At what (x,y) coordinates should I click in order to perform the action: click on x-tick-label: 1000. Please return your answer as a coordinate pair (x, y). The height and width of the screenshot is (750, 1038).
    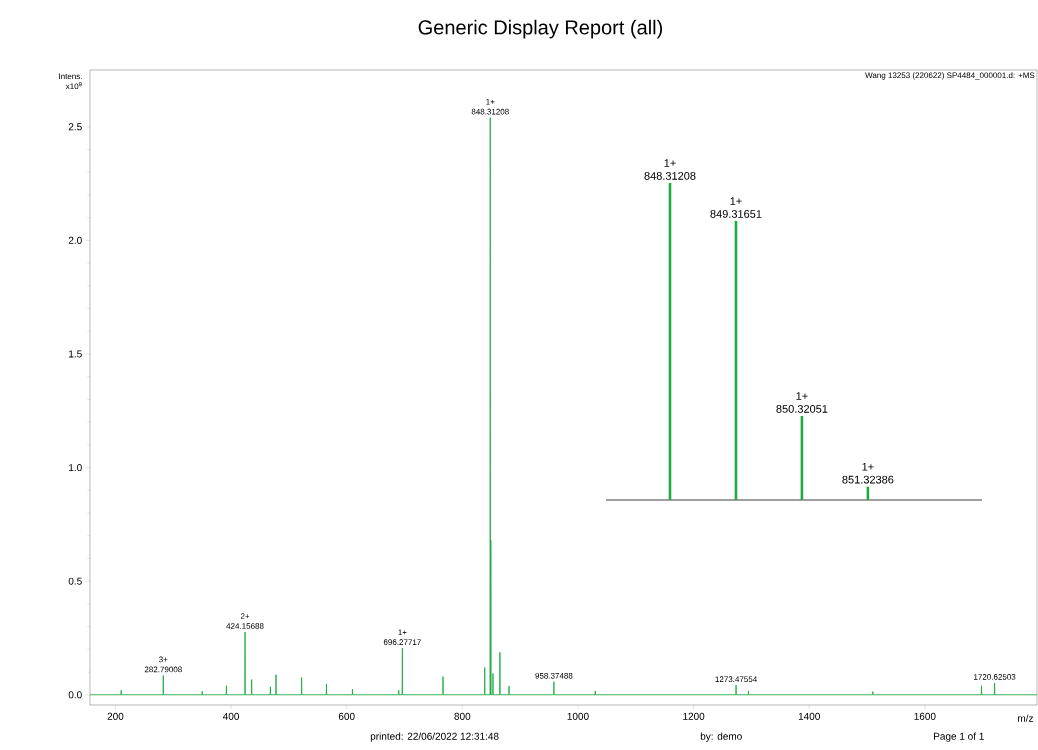
    Looking at the image, I should click on (578, 716).